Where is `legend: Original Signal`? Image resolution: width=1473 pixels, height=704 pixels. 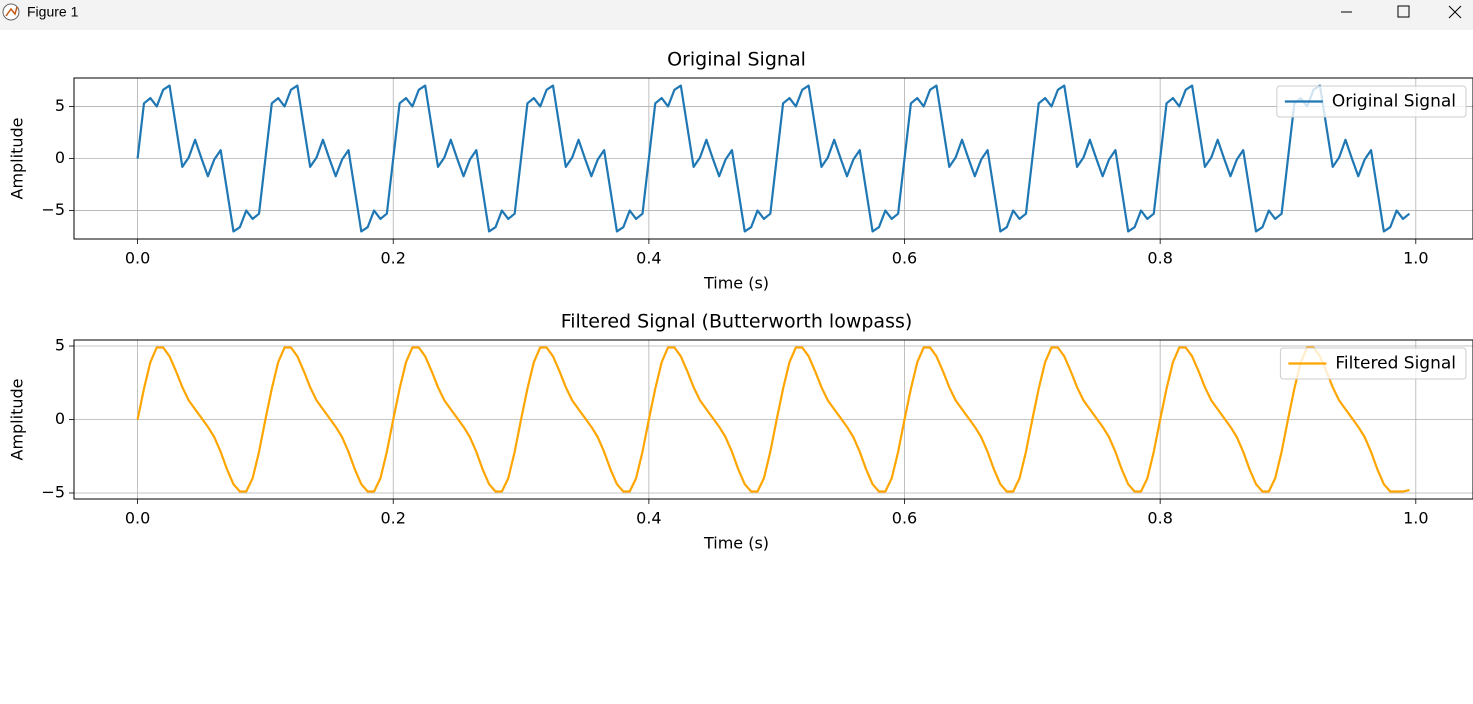 legend: Original Signal is located at coordinates (1371, 101).